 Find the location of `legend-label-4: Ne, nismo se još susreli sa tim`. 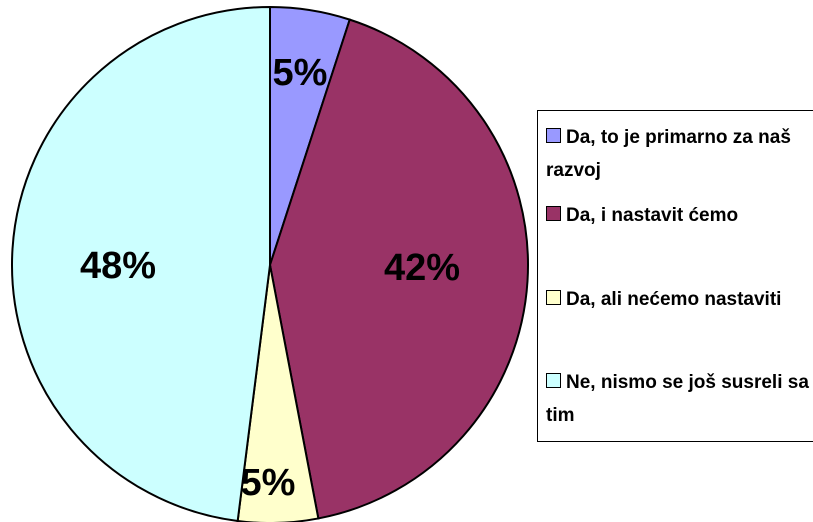

legend-label-4: Ne, nismo se još susreli sa tim is located at coordinates (677, 399).